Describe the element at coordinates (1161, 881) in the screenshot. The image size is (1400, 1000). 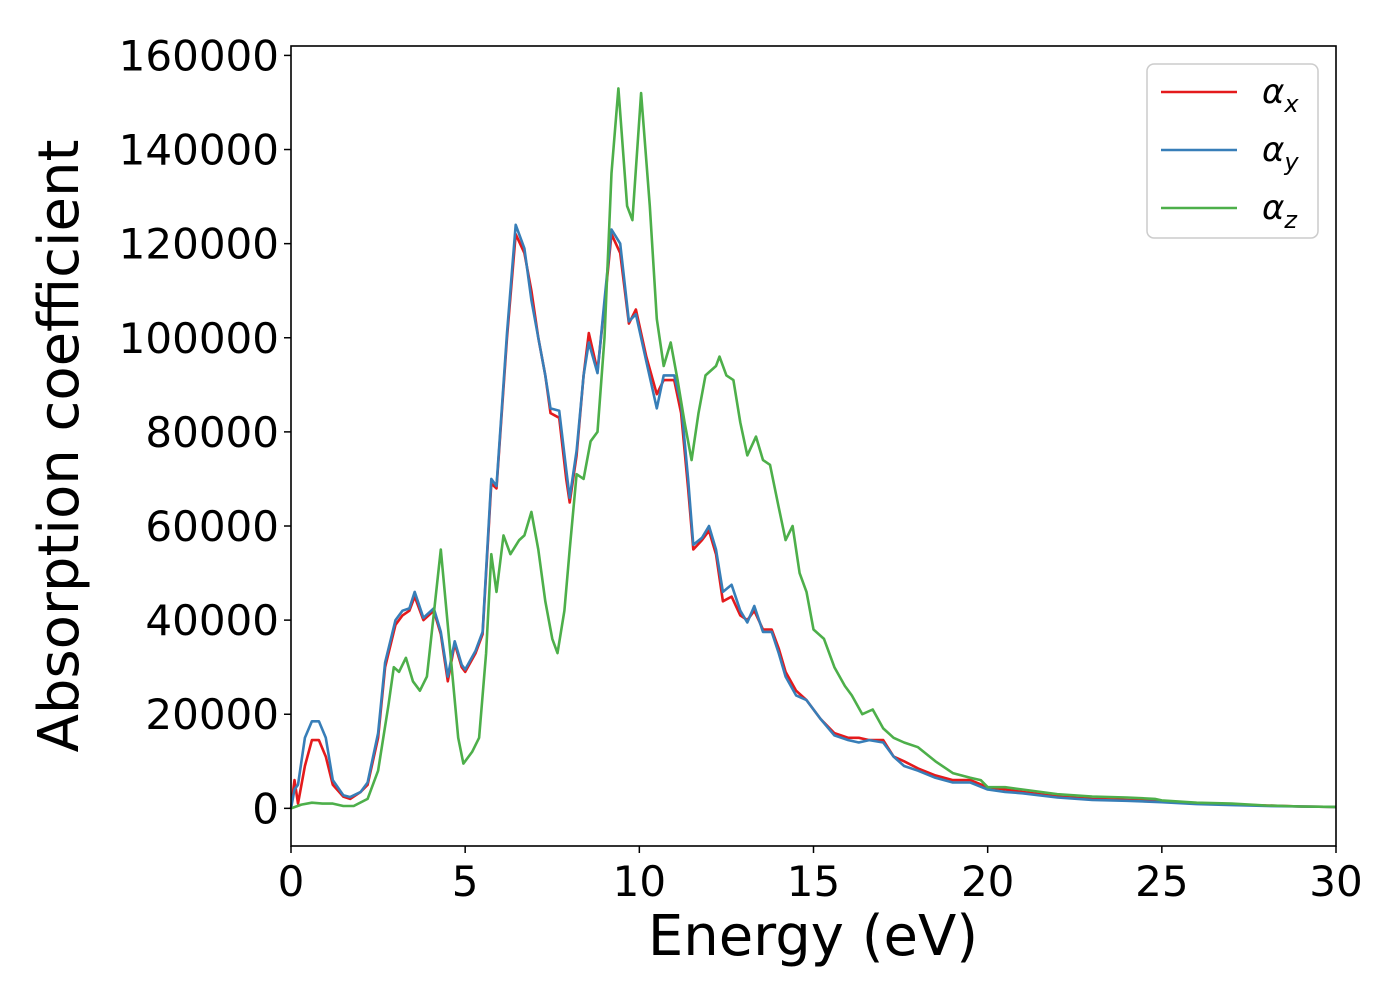
I see `x-tick-label: 25` at that location.